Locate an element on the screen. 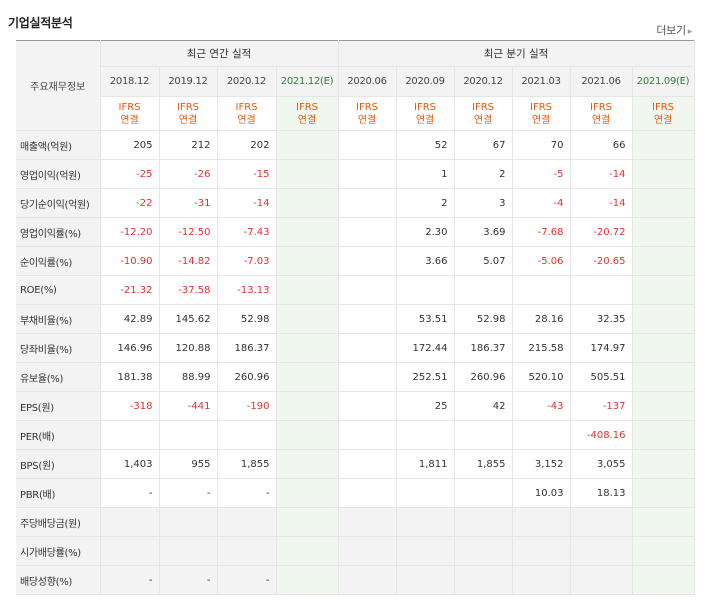  section-title: 기업실적분석 is located at coordinates (40, 23).